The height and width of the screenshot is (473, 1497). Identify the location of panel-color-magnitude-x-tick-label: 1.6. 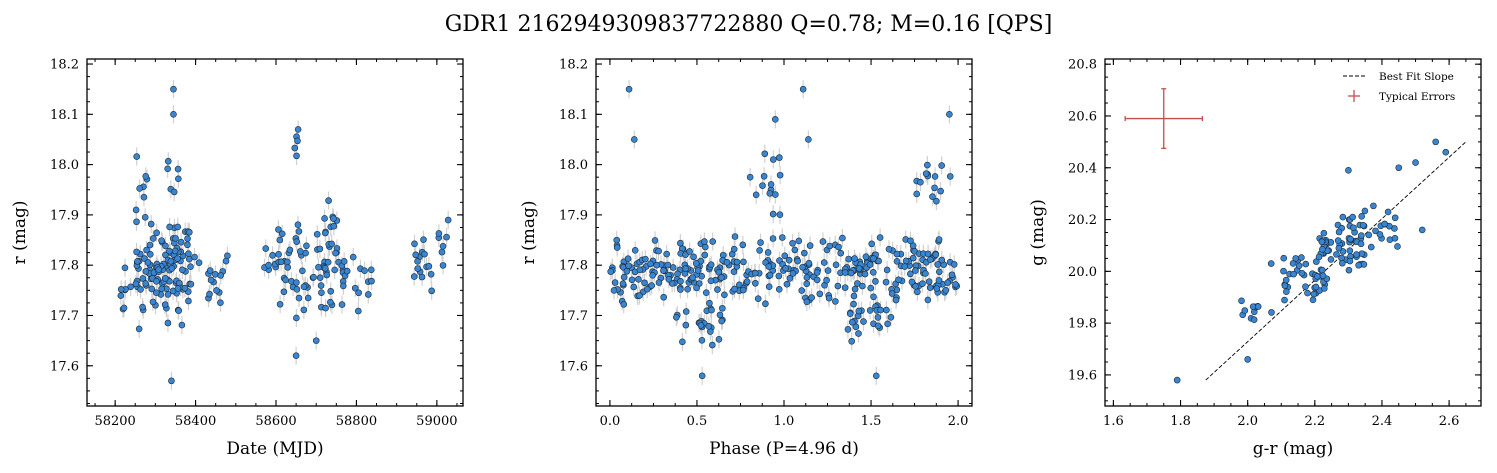
(1113, 421).